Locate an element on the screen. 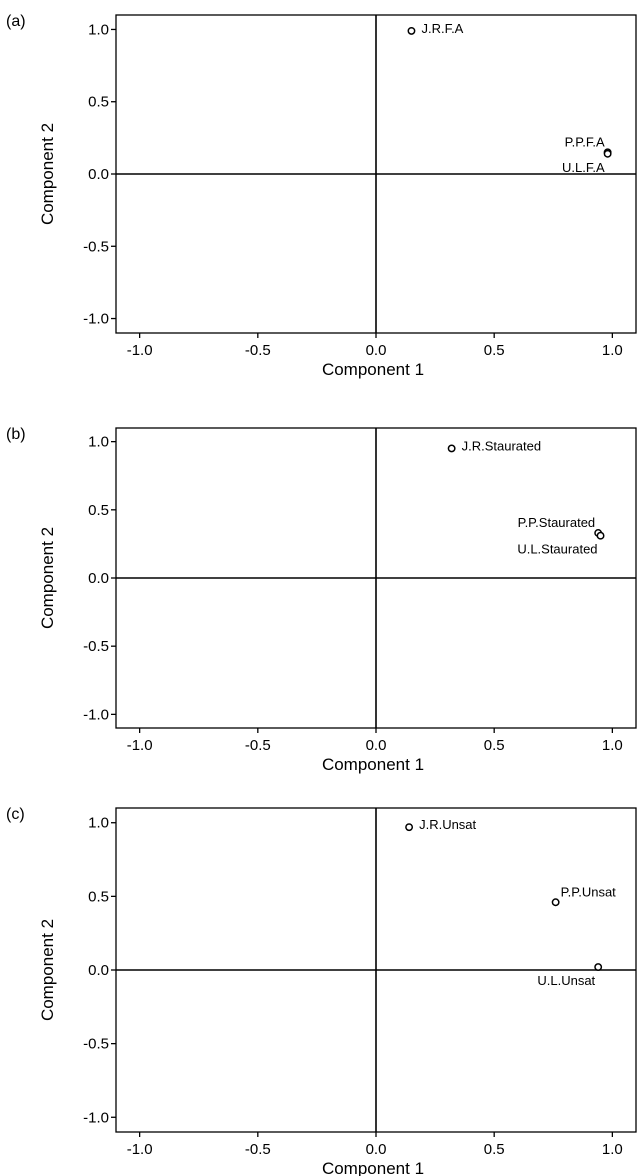 The height and width of the screenshot is (1176, 637). data-point-label: P.P.F.A is located at coordinates (585, 141).